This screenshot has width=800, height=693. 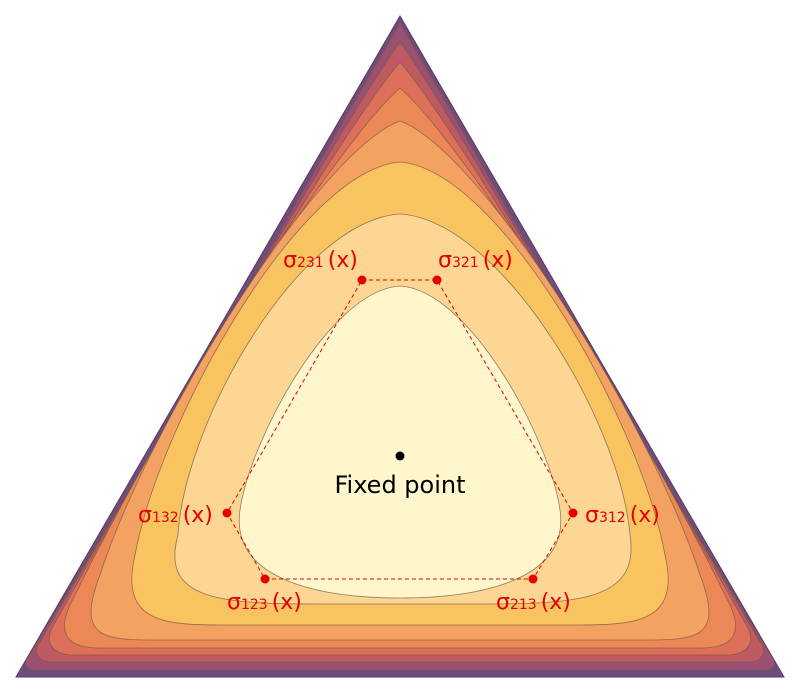 I want to click on label-sigma-231: σ231 (x), so click(x=320, y=260).